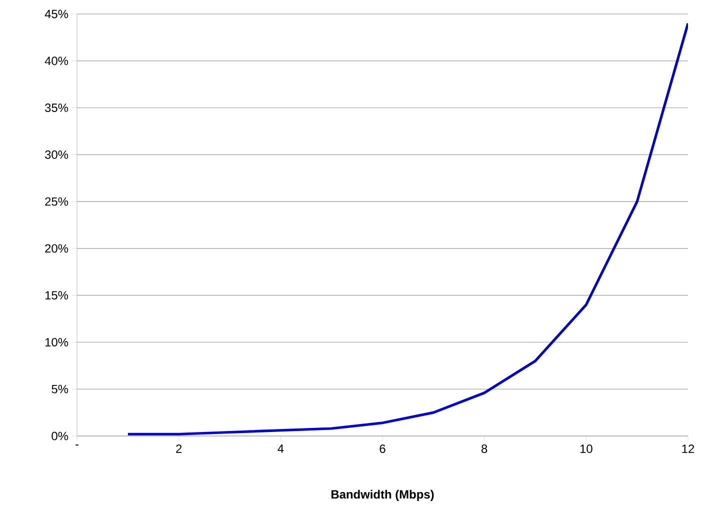  I want to click on x-tick-label: 4, so click(281, 448).